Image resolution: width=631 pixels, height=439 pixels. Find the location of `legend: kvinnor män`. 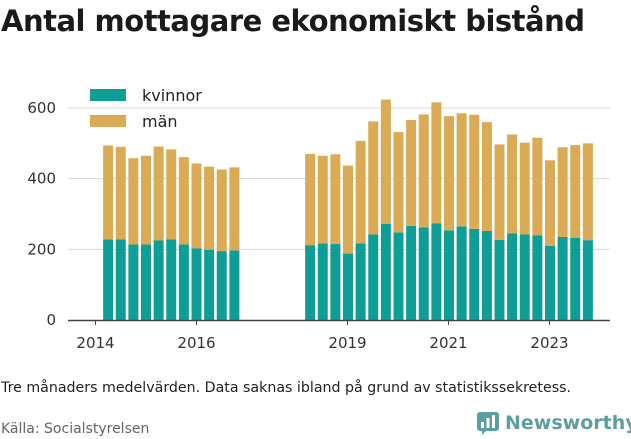

legend: kvinnor män is located at coordinates (146, 108).